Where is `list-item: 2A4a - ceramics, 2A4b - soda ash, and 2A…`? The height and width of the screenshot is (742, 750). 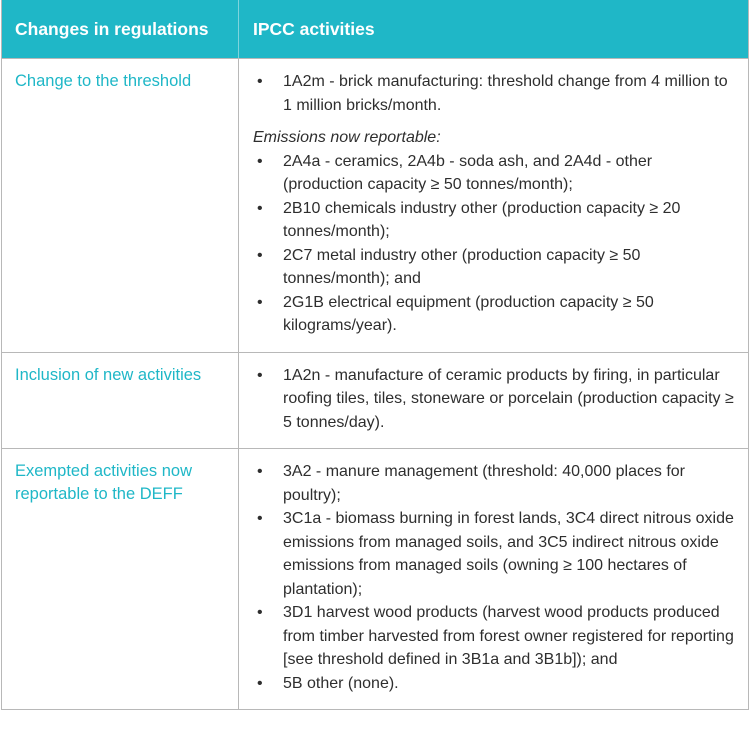
list-item: 2A4a - ceramics, 2A4b - soda ash, and 2A… is located at coordinates (493, 173).